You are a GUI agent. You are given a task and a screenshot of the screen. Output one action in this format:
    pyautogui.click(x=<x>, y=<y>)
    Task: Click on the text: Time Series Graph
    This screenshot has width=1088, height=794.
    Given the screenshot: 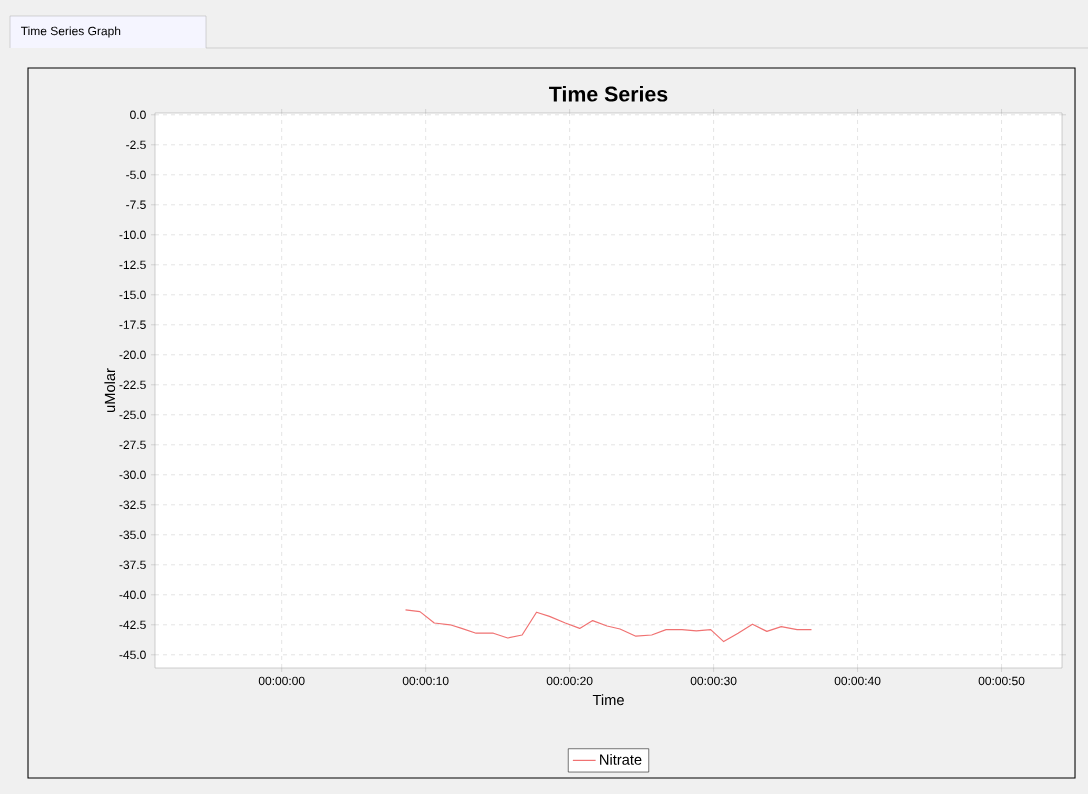 What is the action you would take?
    pyautogui.click(x=70, y=32)
    